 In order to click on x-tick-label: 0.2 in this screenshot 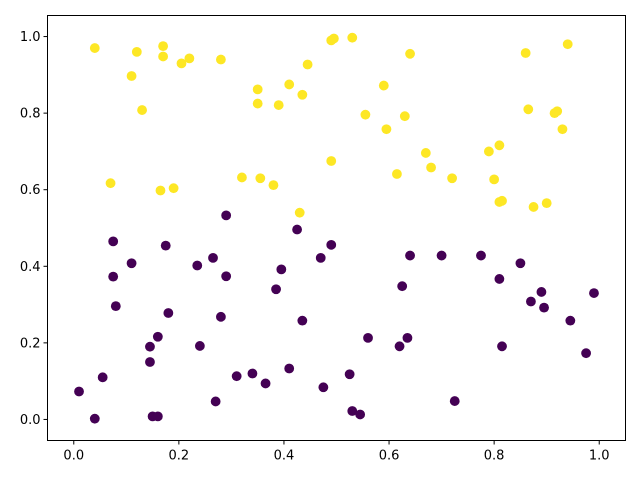, I will do `click(179, 456)`.